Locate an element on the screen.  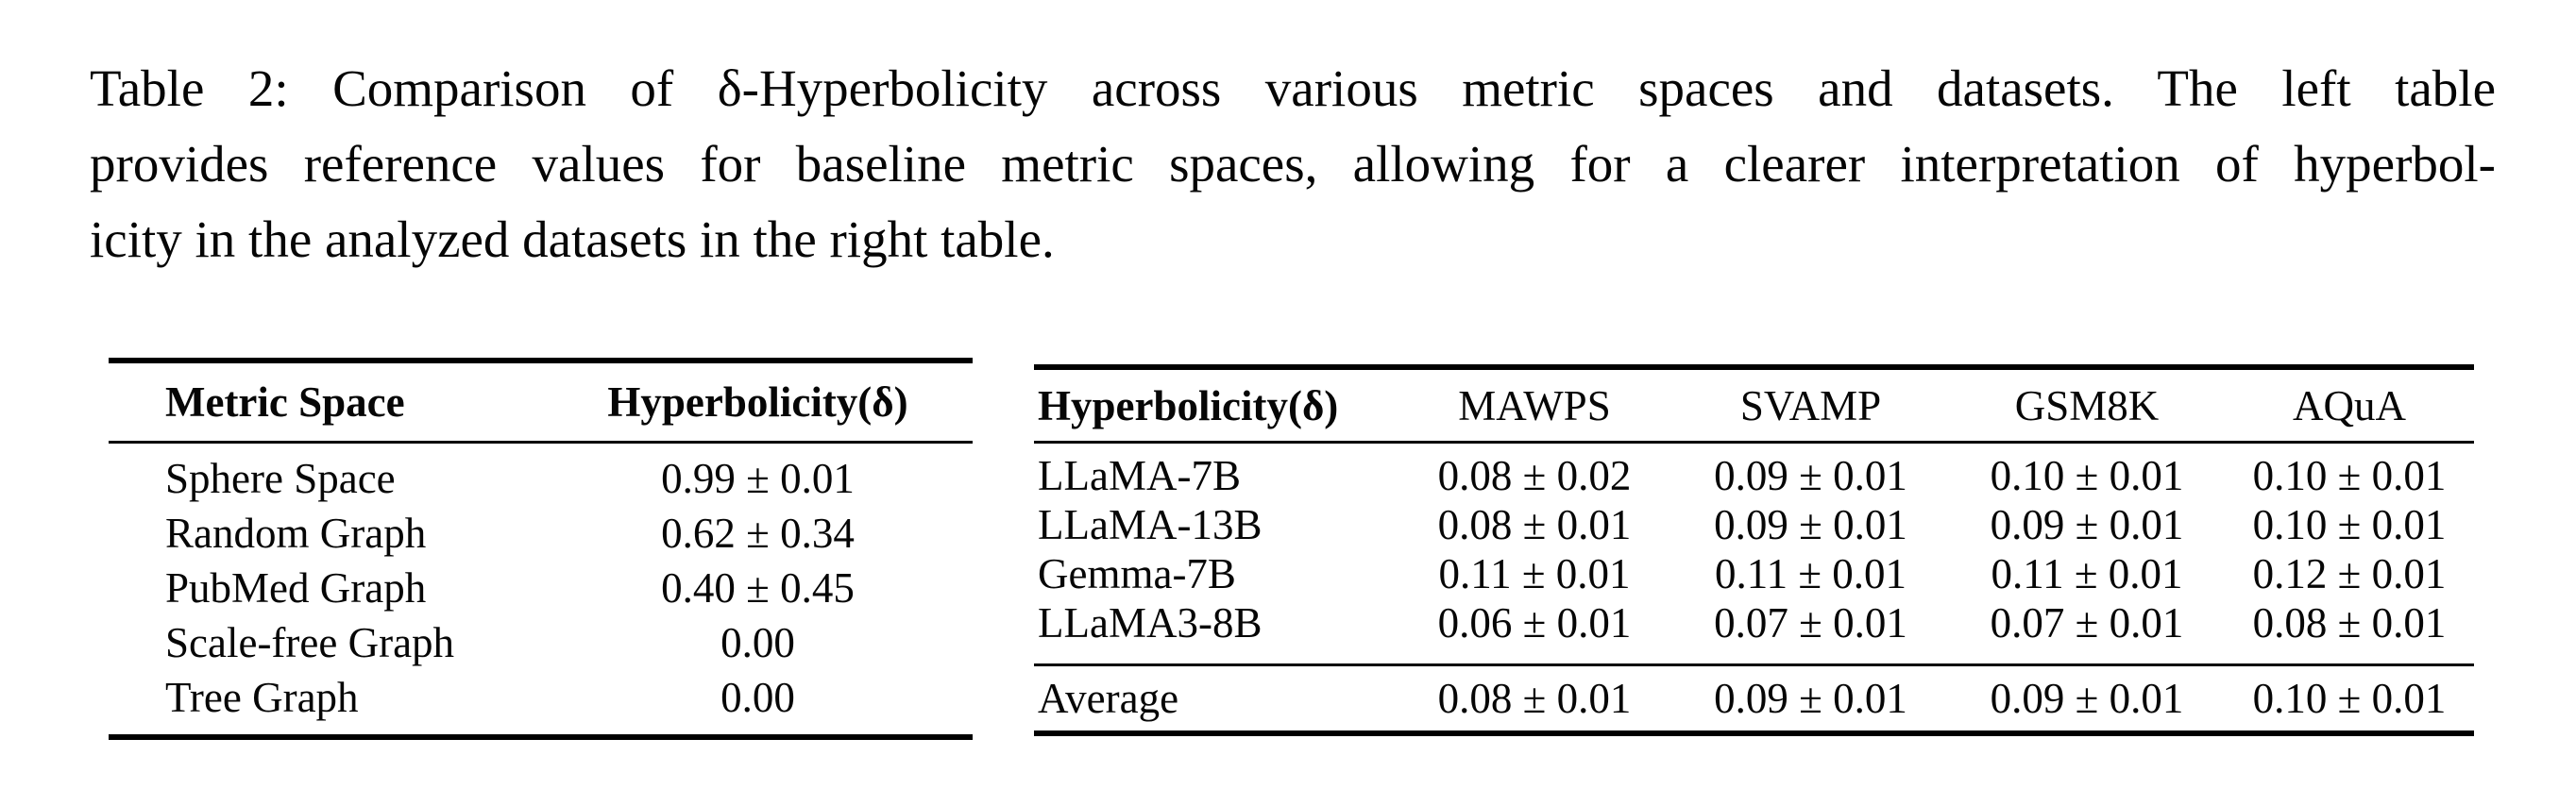
cell-model: LLaMA-7B is located at coordinates (1139, 475).